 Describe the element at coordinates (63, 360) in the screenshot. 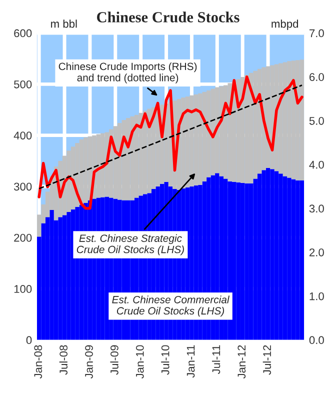

I see `x-tick-label: Jul-08` at that location.